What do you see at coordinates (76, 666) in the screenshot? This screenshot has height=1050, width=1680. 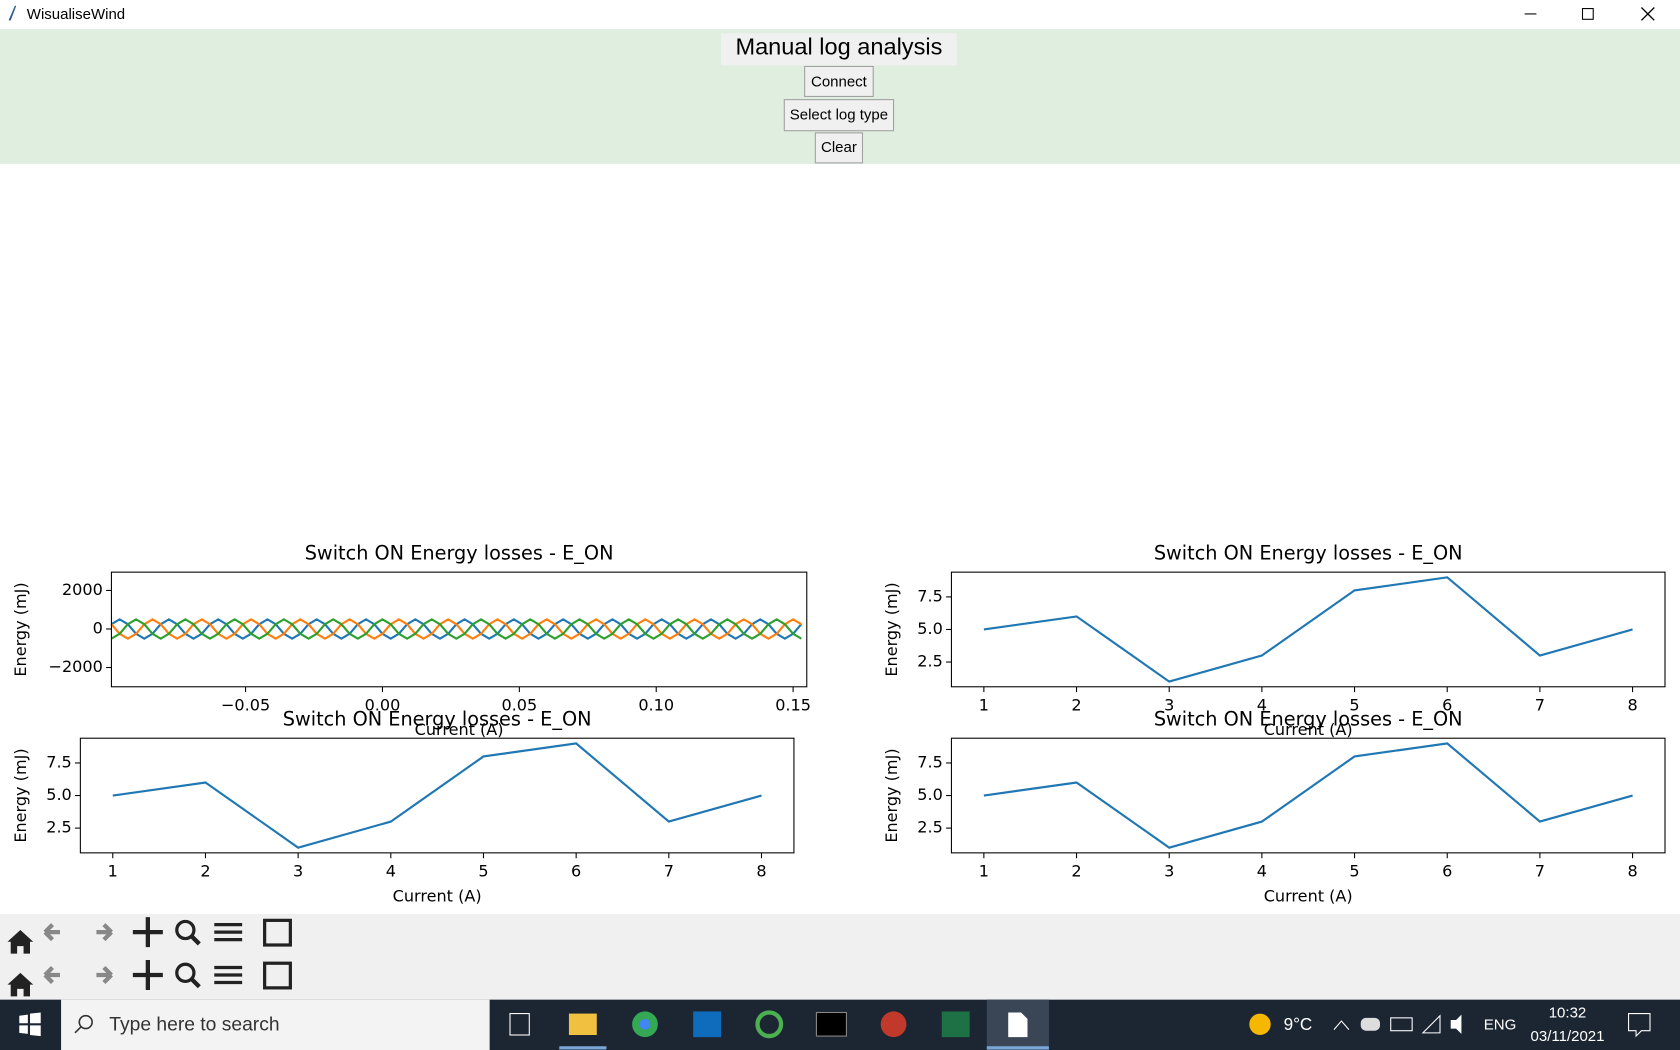 I see `y-tick-label: −2000` at bounding box center [76, 666].